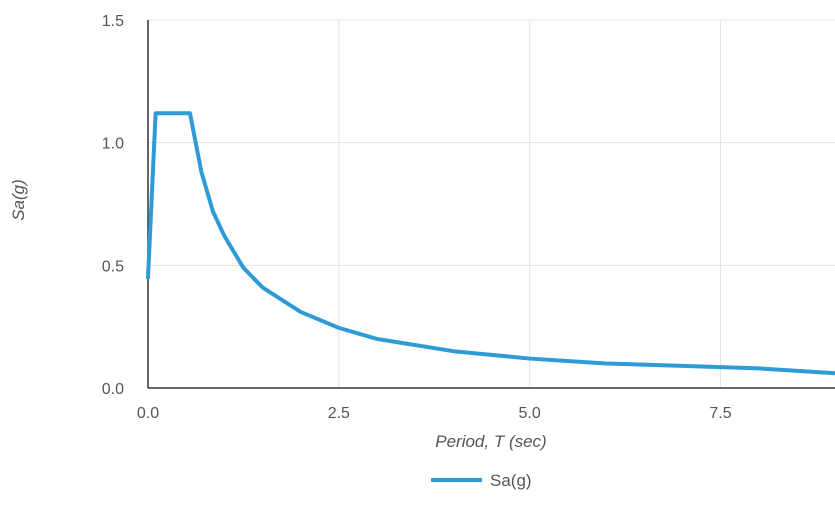 The image size is (835, 506). What do you see at coordinates (18, 200) in the screenshot?
I see `y-axis-title: Sa(g)` at bounding box center [18, 200].